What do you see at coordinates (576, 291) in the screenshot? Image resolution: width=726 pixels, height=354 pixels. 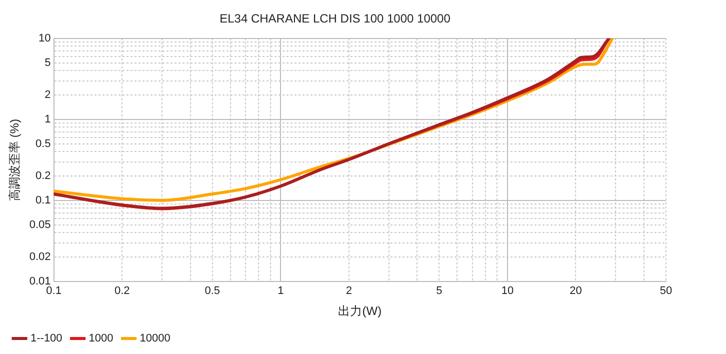 I see `x-tick-label: 20` at bounding box center [576, 291].